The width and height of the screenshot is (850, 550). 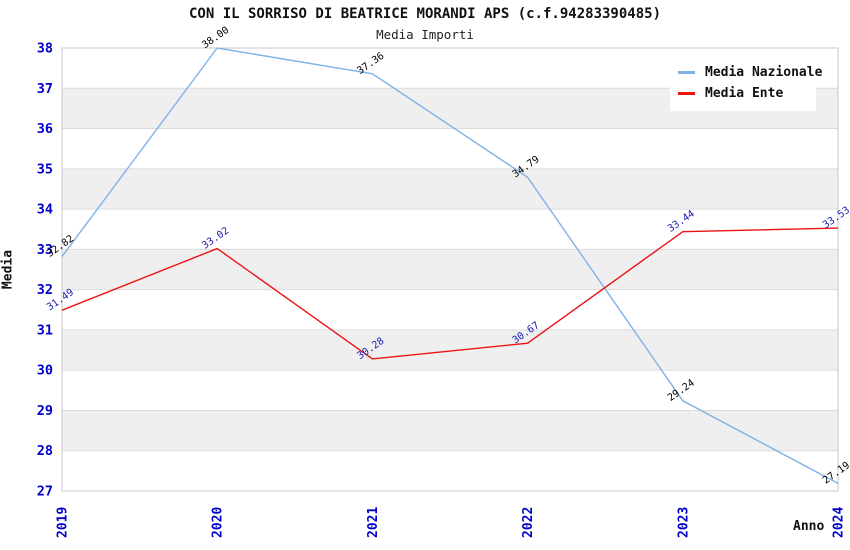 I want to click on y-tick-label: 32, so click(x=45, y=290).